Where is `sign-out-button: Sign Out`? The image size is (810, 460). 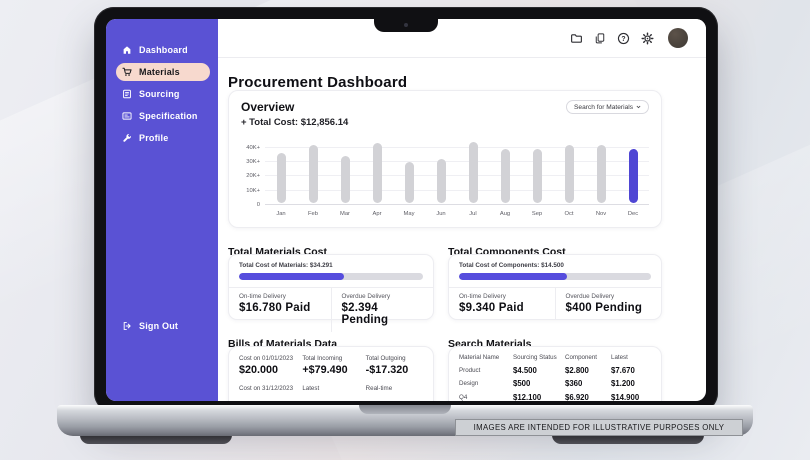
sign-out-button: Sign Out is located at coordinates (163, 326).